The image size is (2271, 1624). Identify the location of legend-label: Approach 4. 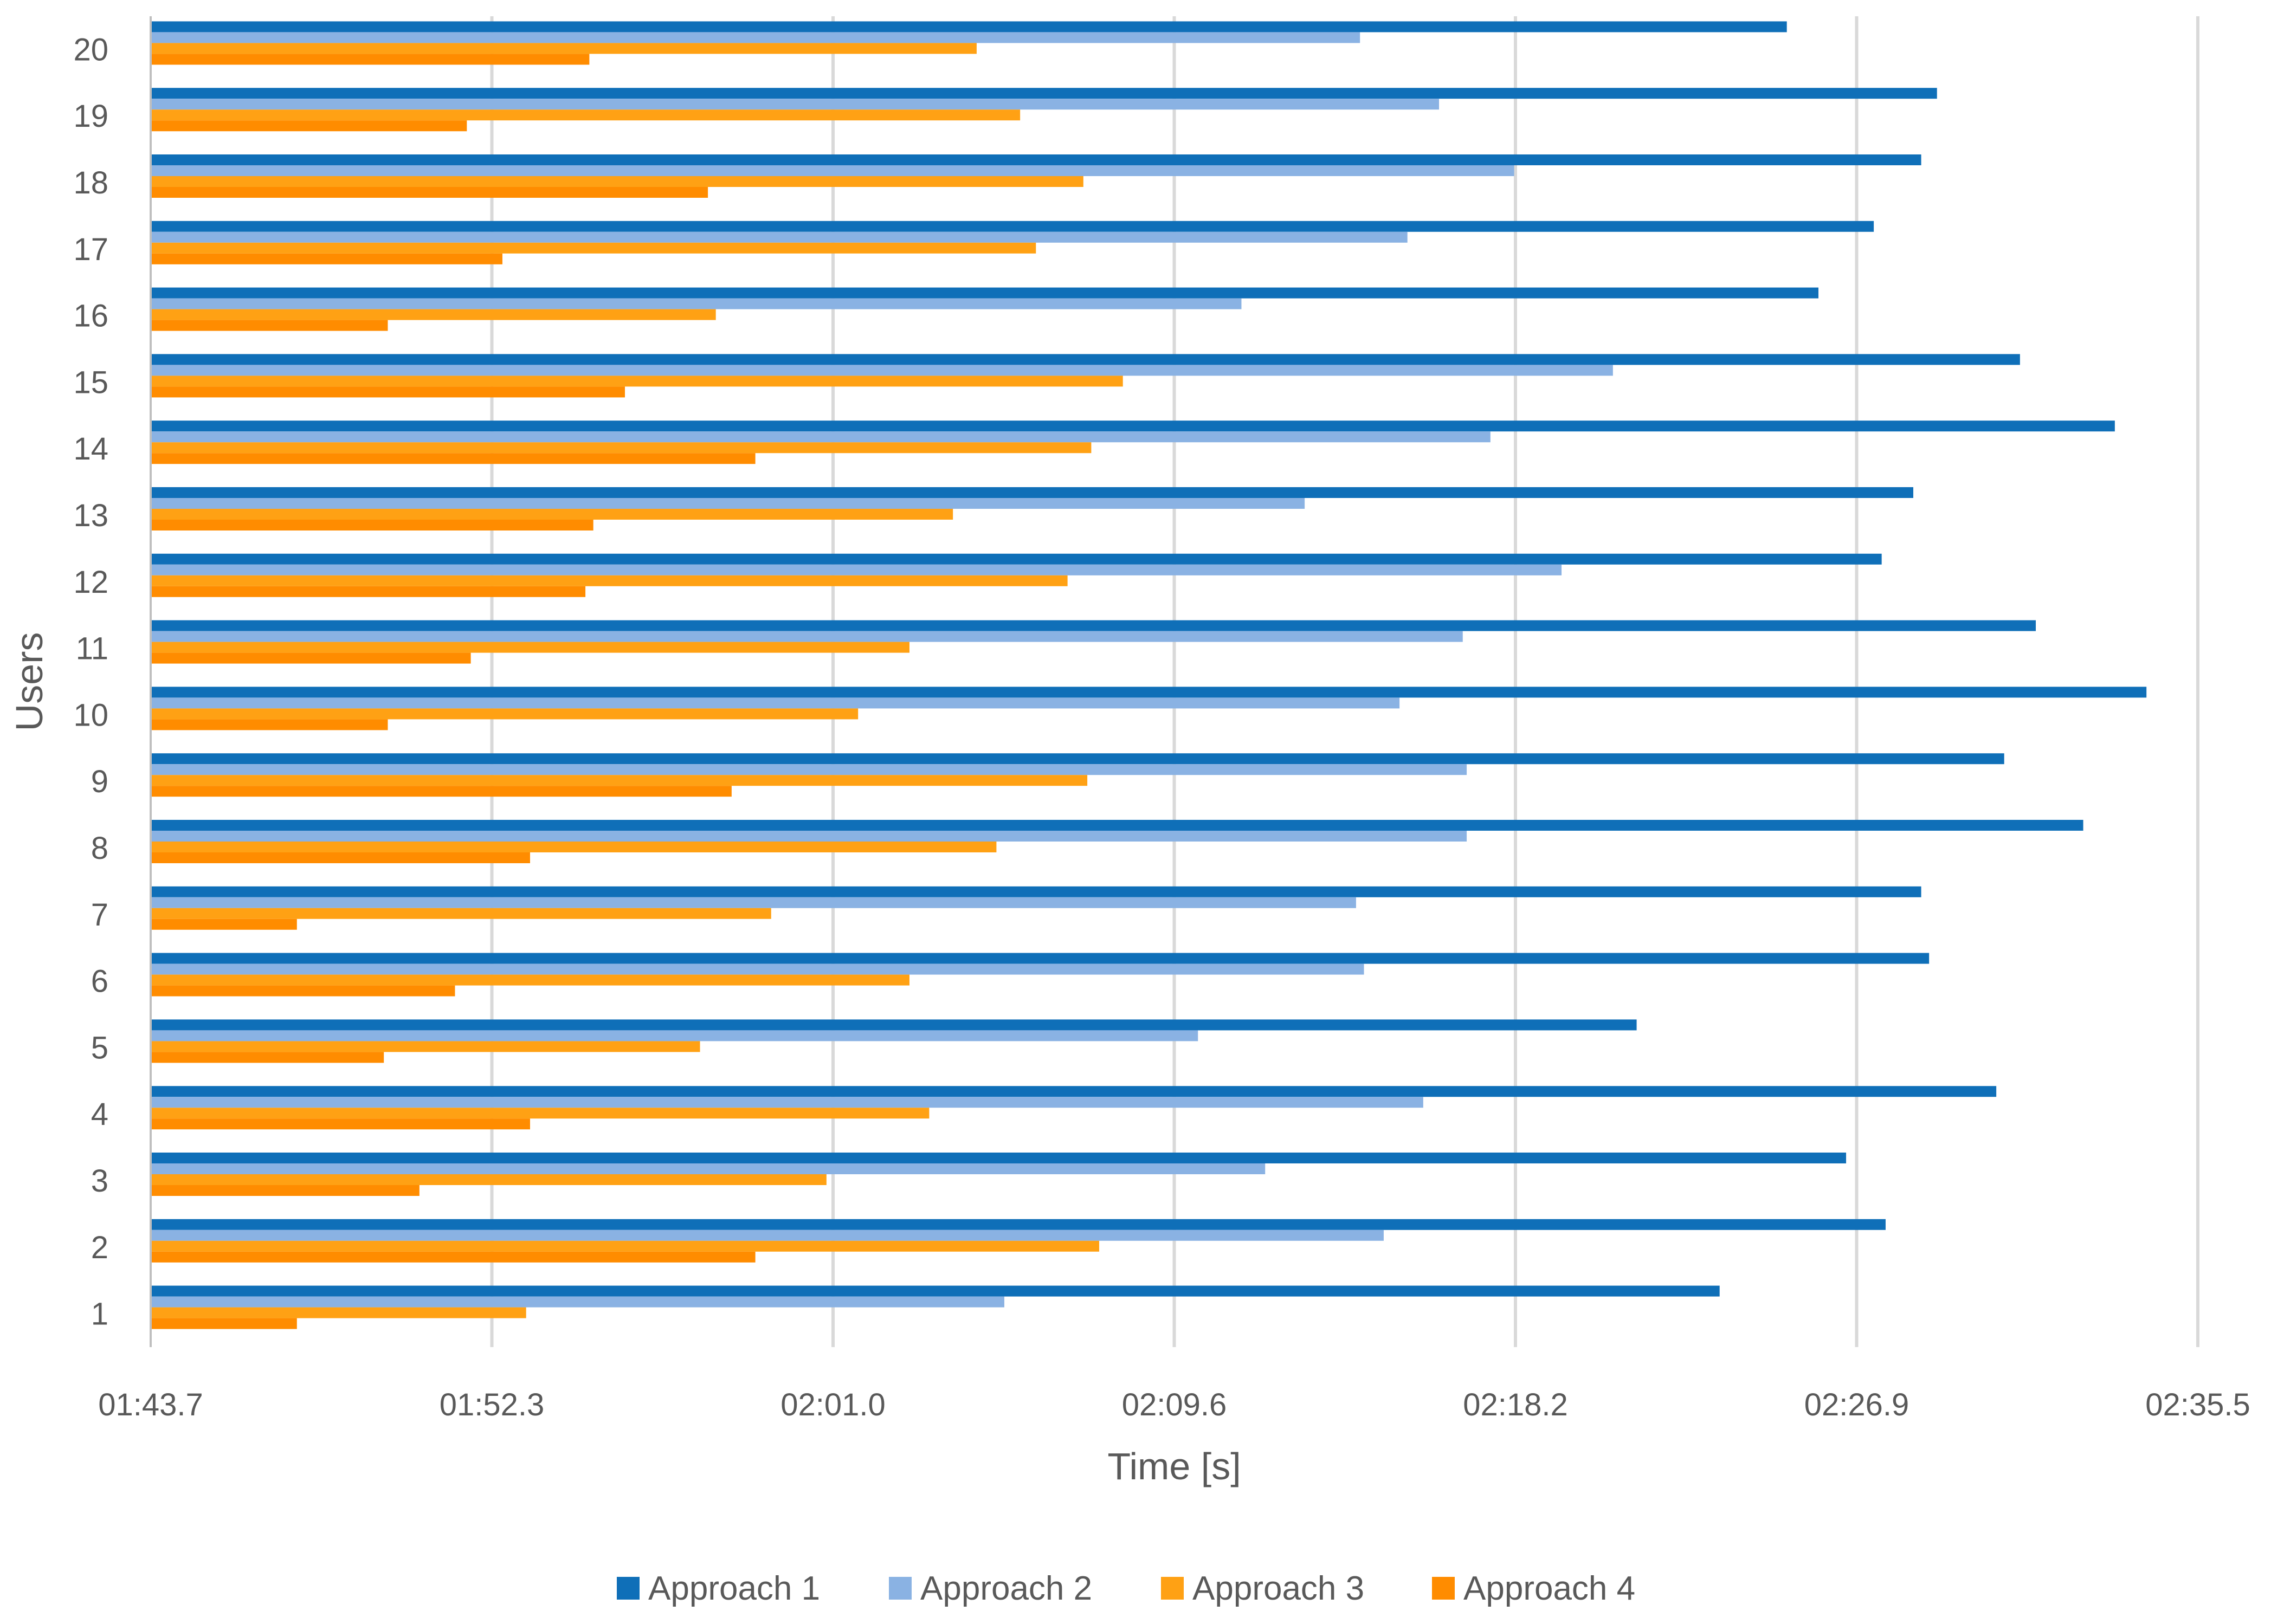
(1549, 1589).